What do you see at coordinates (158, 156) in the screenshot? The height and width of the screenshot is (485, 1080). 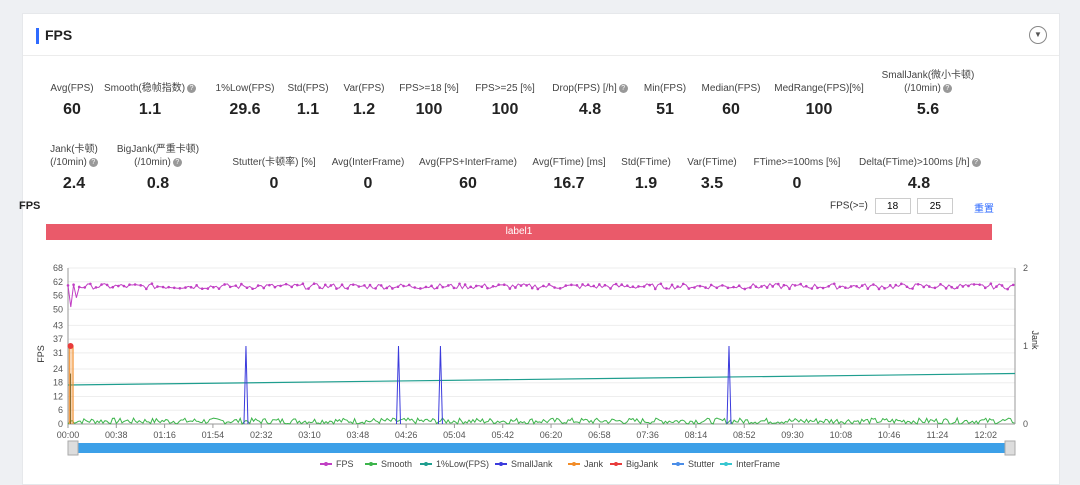 I see `stat-label: BigJank(严重卡顿) (/10min)?` at bounding box center [158, 156].